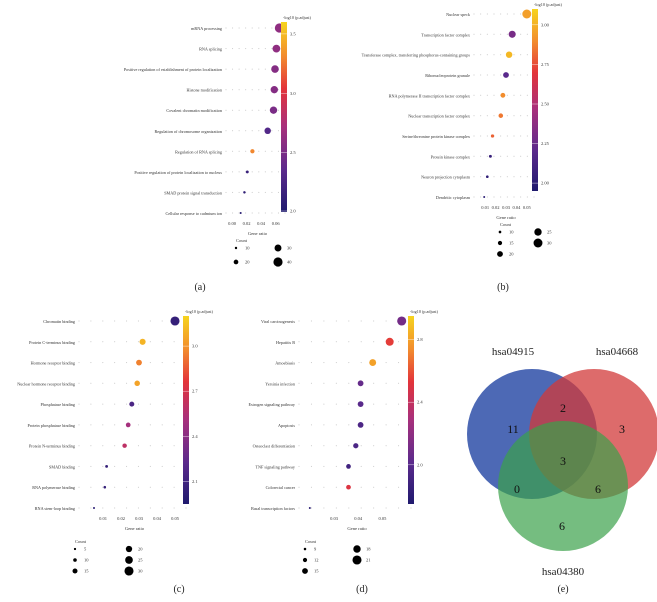 This screenshot has height=602, width=657. I want to click on venn-count-intersect-all: 3, so click(563, 461).